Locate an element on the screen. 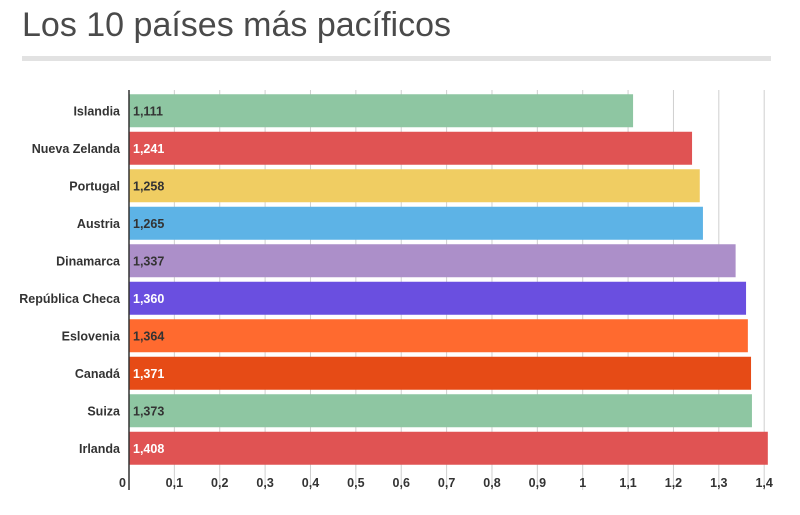  category-label: Dinamarca is located at coordinates (88, 261).